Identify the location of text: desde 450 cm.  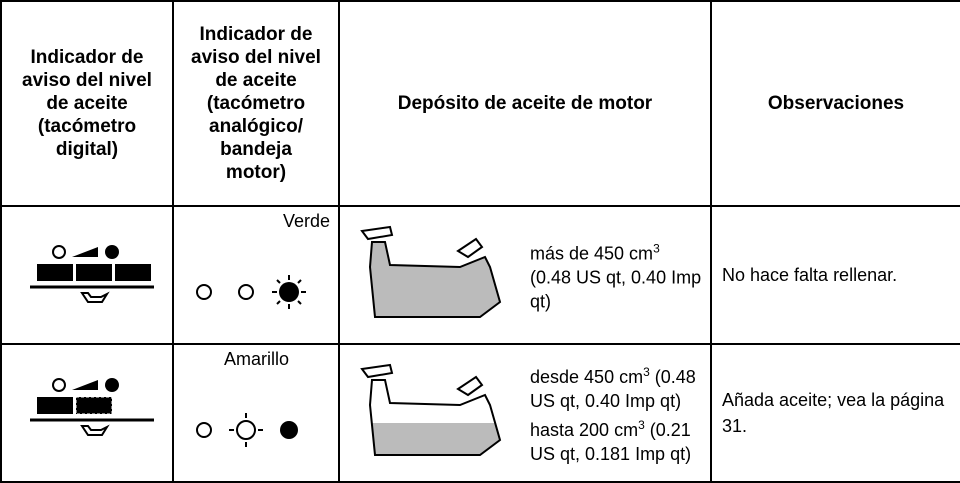
(587, 377).